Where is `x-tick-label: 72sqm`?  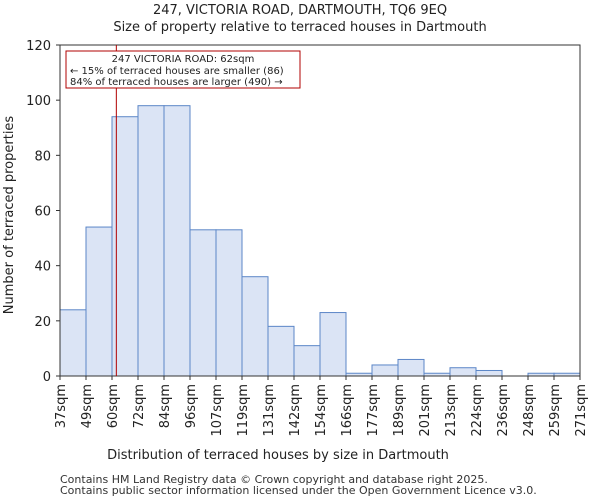 x-tick-label: 72sqm is located at coordinates (139, 406).